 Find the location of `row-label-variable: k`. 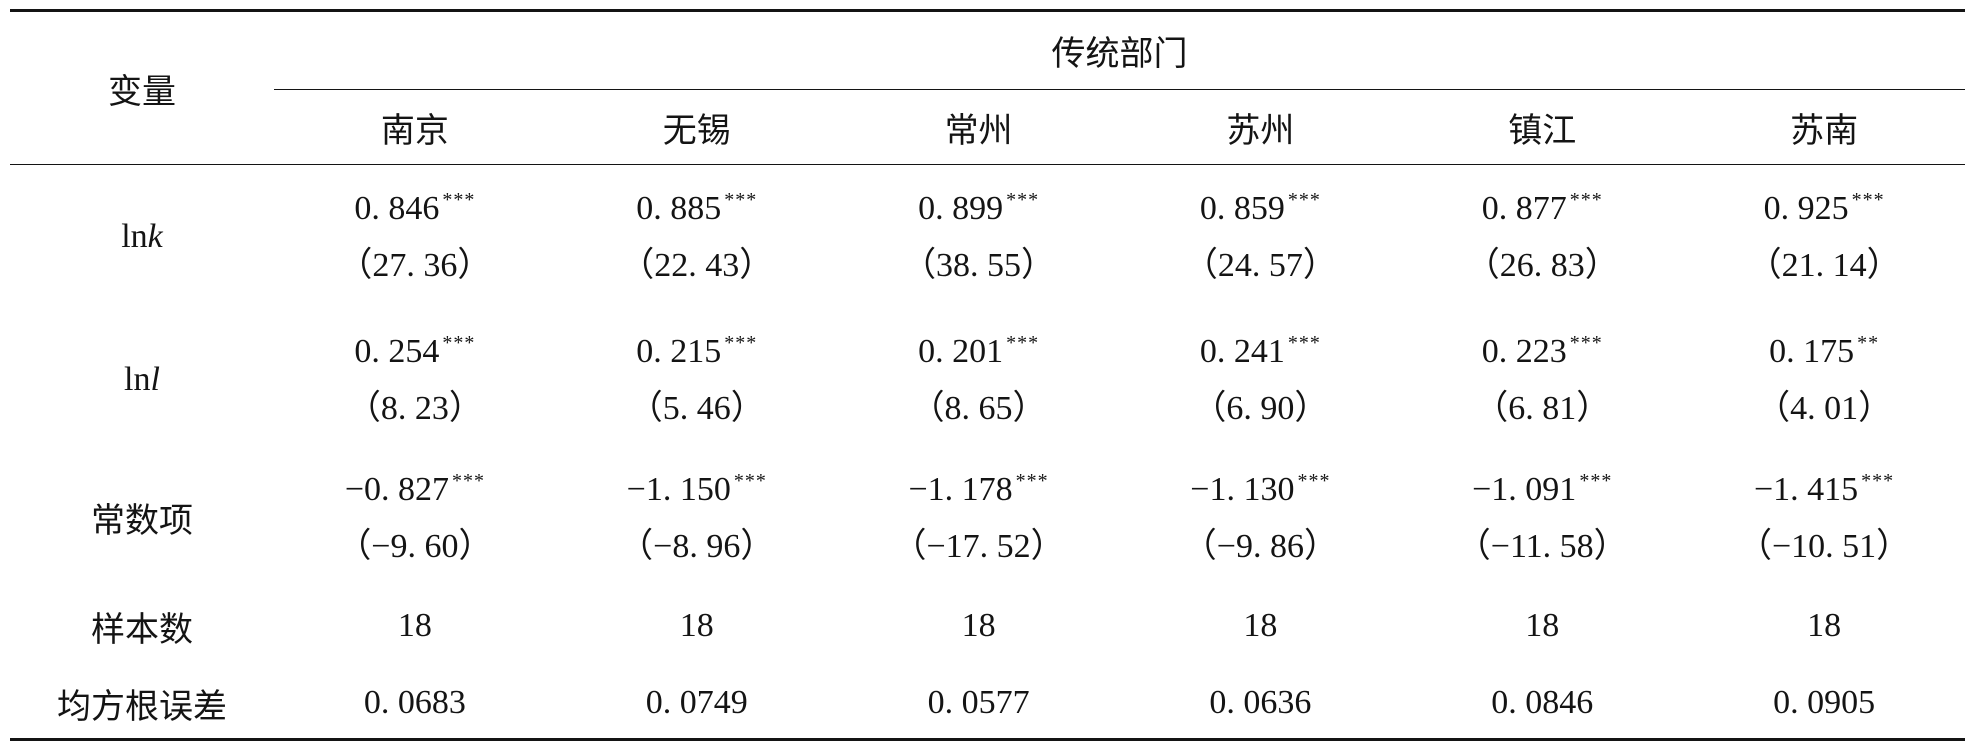

row-label-variable: k is located at coordinates (155, 236).